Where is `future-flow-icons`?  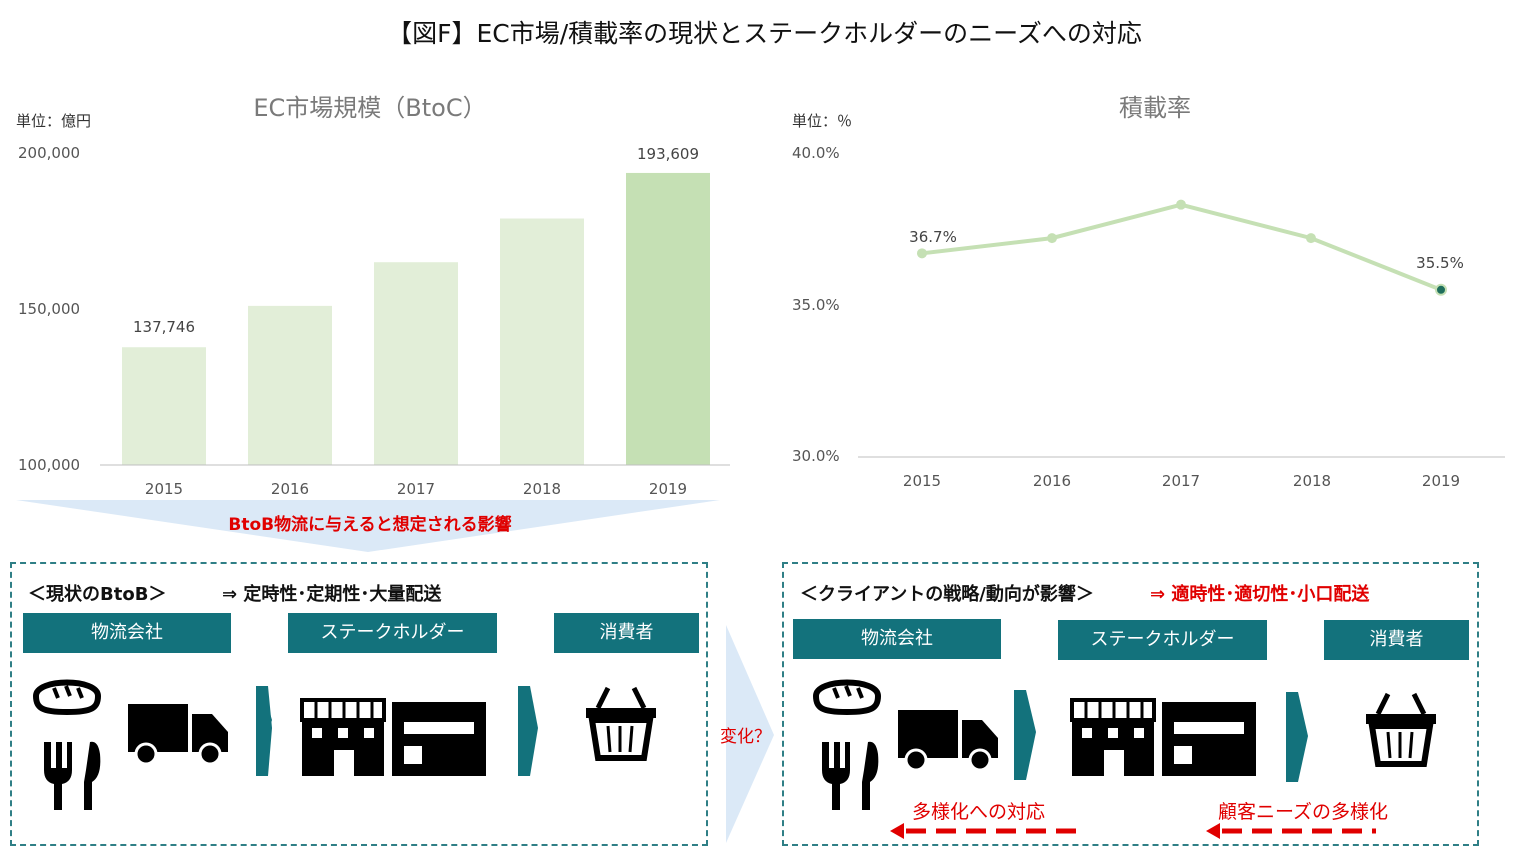
future-flow-icons is located at coordinates (1124, 744).